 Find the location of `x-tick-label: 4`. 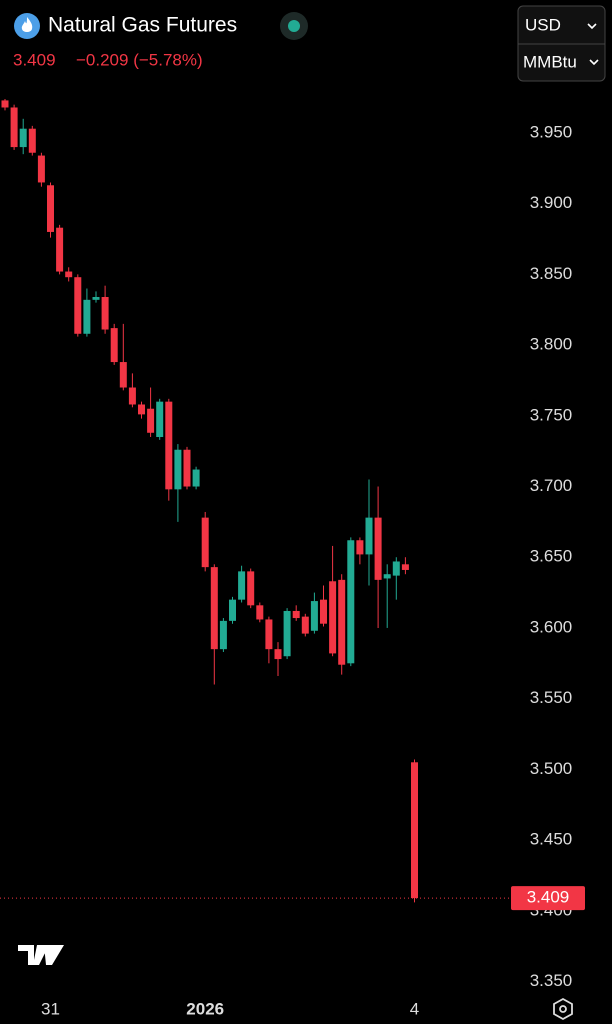

x-tick-label: 4 is located at coordinates (414, 1008).